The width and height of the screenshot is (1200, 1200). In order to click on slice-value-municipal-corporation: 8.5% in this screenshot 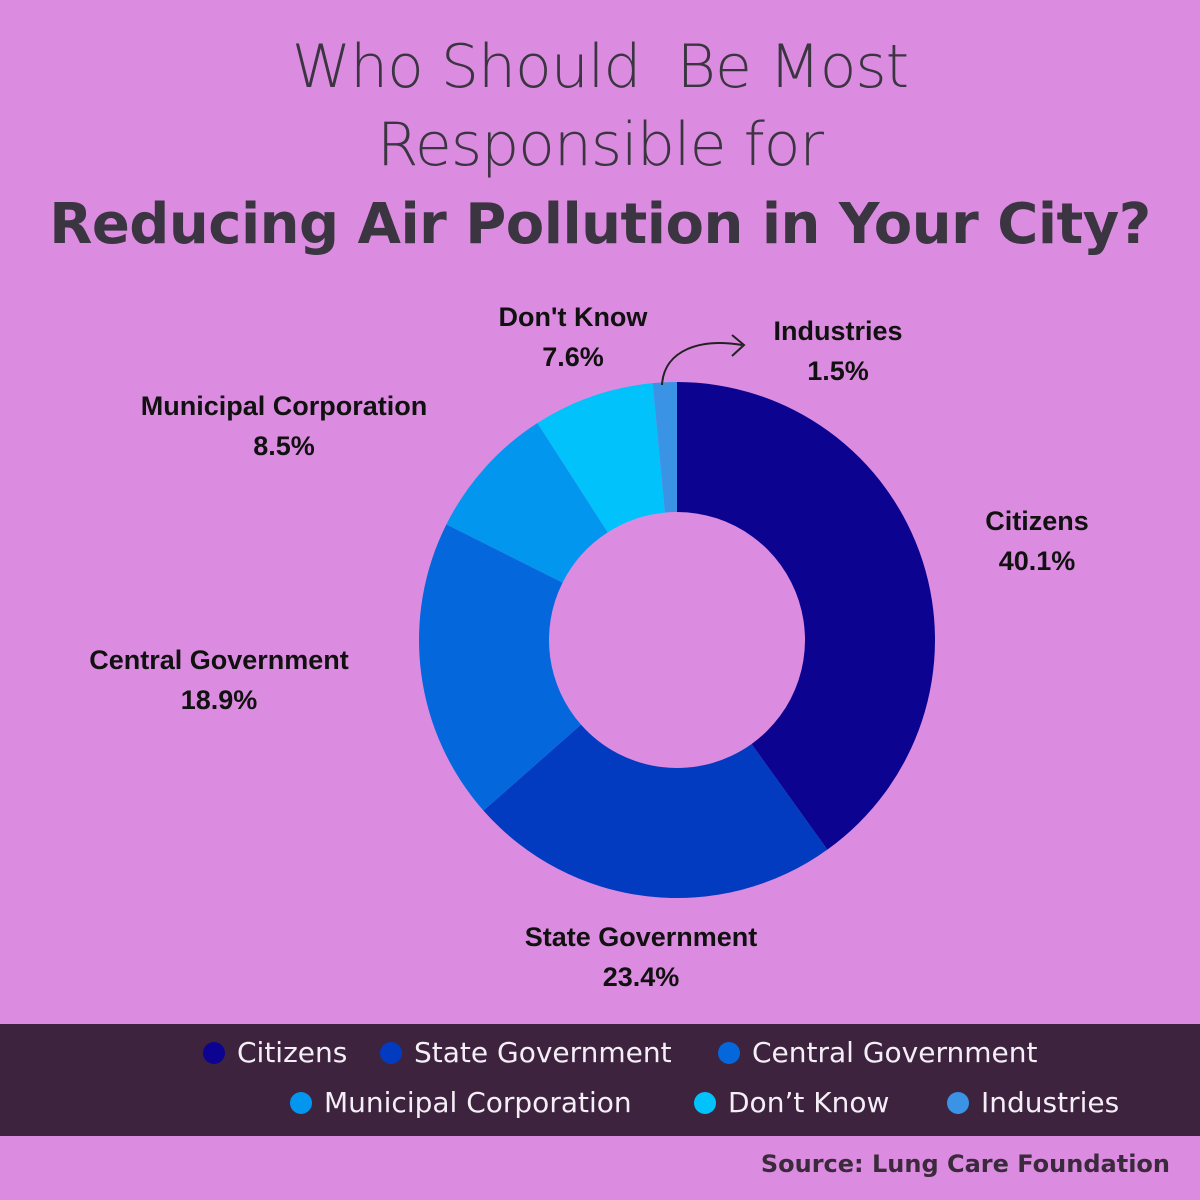, I will do `click(284, 446)`.